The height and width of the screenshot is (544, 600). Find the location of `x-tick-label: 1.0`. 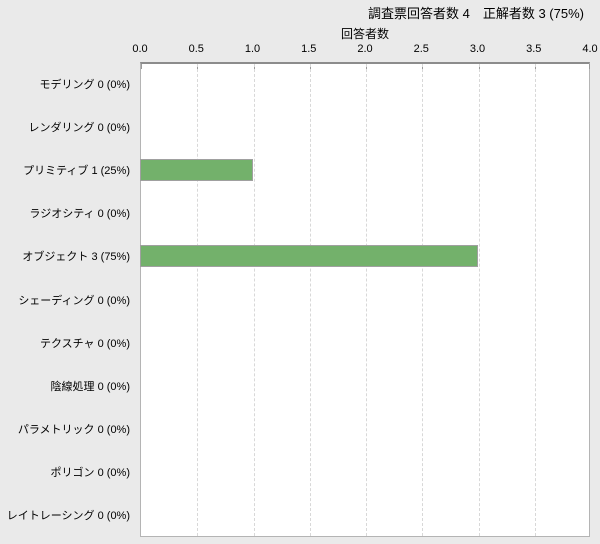

x-tick-label: 1.0 is located at coordinates (252, 49).